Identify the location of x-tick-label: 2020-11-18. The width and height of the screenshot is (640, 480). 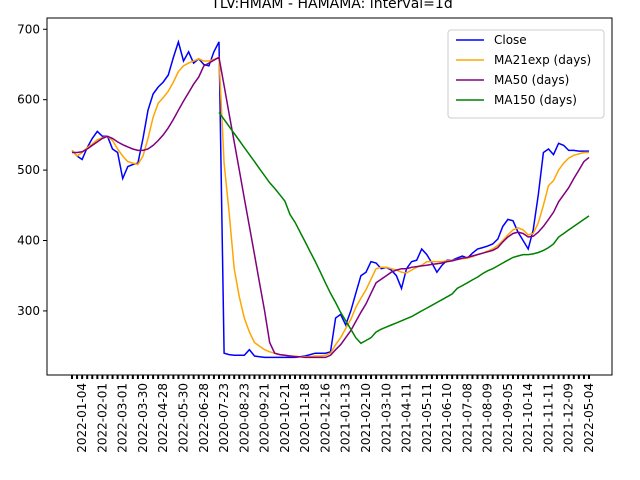
(305, 418).